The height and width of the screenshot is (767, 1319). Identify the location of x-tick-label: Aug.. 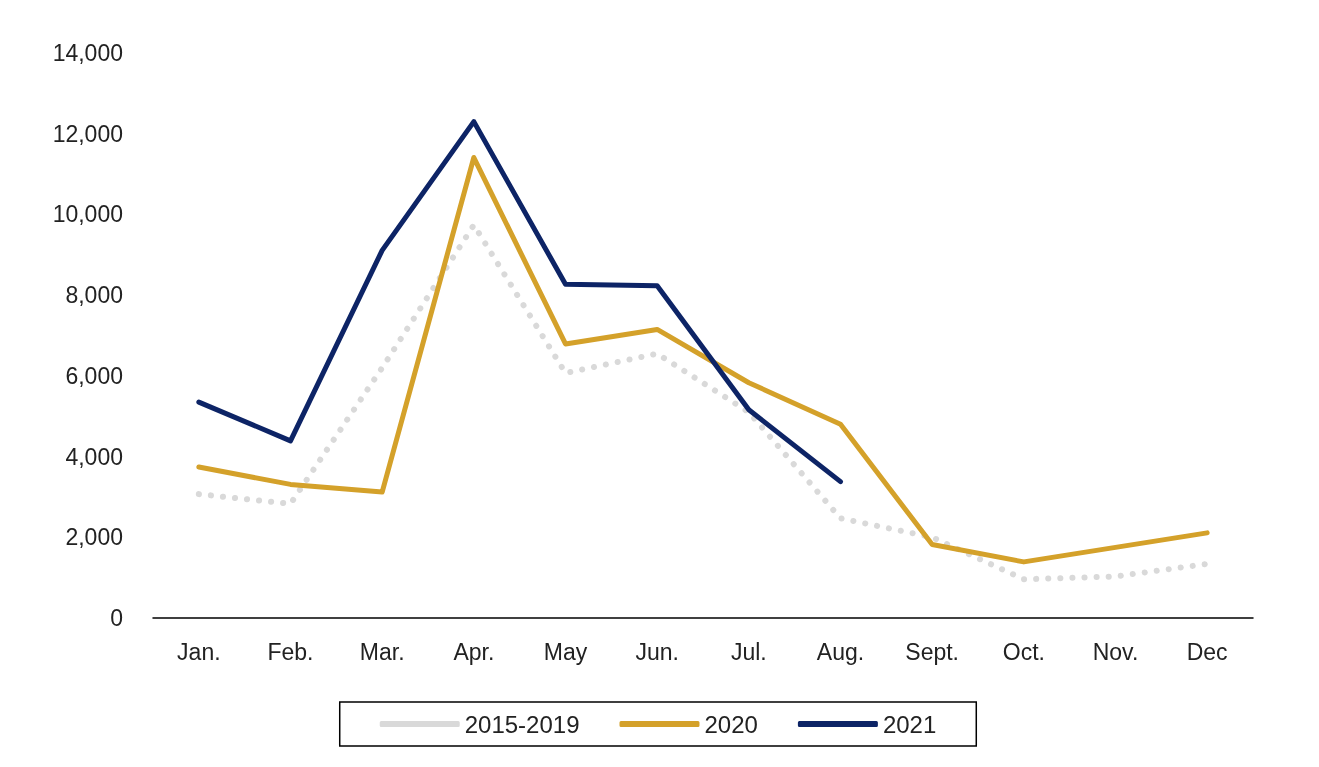
(840, 651).